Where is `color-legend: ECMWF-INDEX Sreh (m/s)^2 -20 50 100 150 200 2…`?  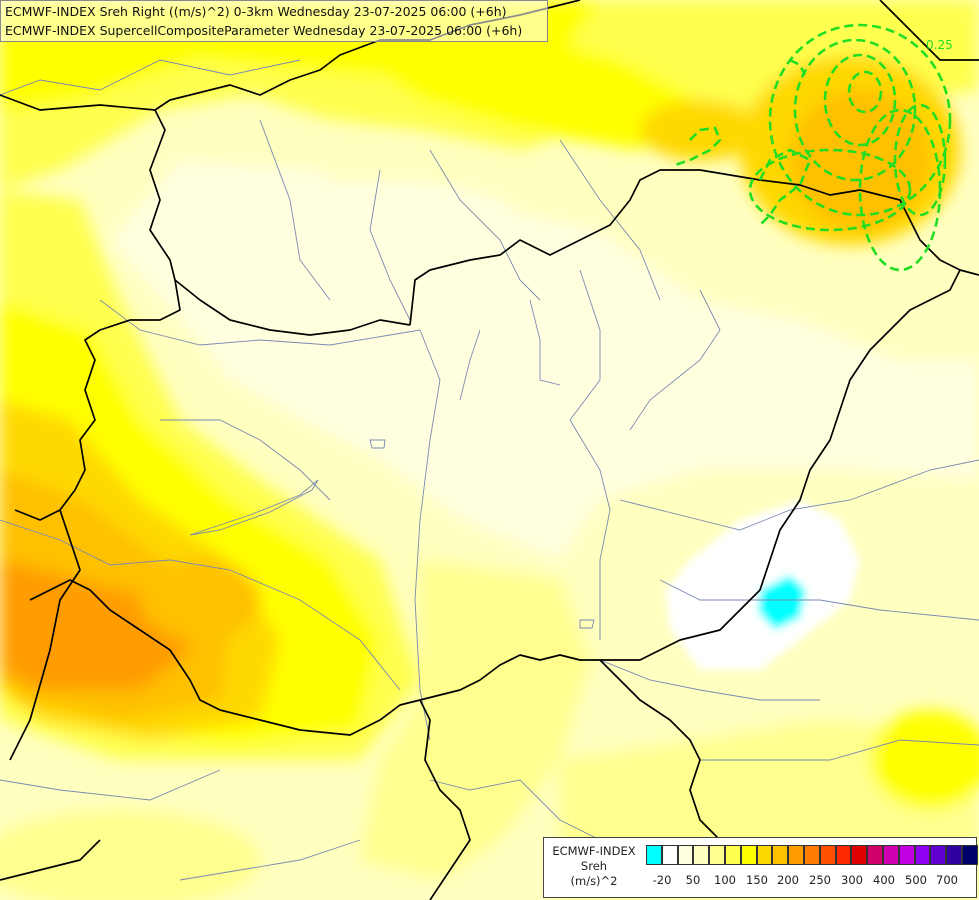
color-legend: ECMWF-INDEX Sreh (m/s)^2 -20 50 100 150 200 2… is located at coordinates (760, 867).